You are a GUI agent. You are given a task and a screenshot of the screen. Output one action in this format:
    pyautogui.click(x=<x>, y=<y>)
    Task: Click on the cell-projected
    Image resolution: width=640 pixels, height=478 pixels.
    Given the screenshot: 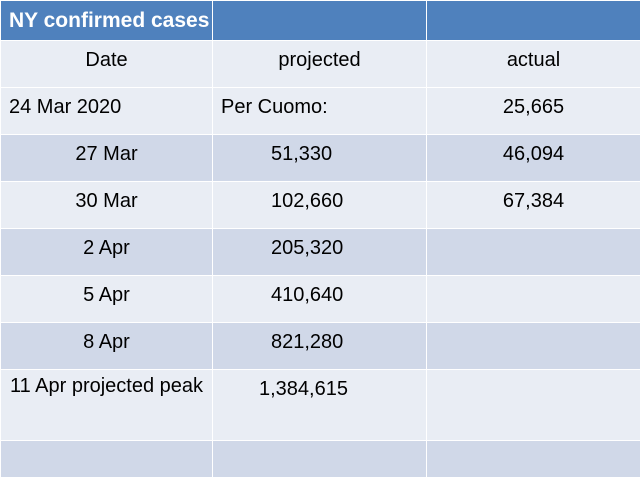 What is the action you would take?
    pyautogui.click(x=320, y=459)
    